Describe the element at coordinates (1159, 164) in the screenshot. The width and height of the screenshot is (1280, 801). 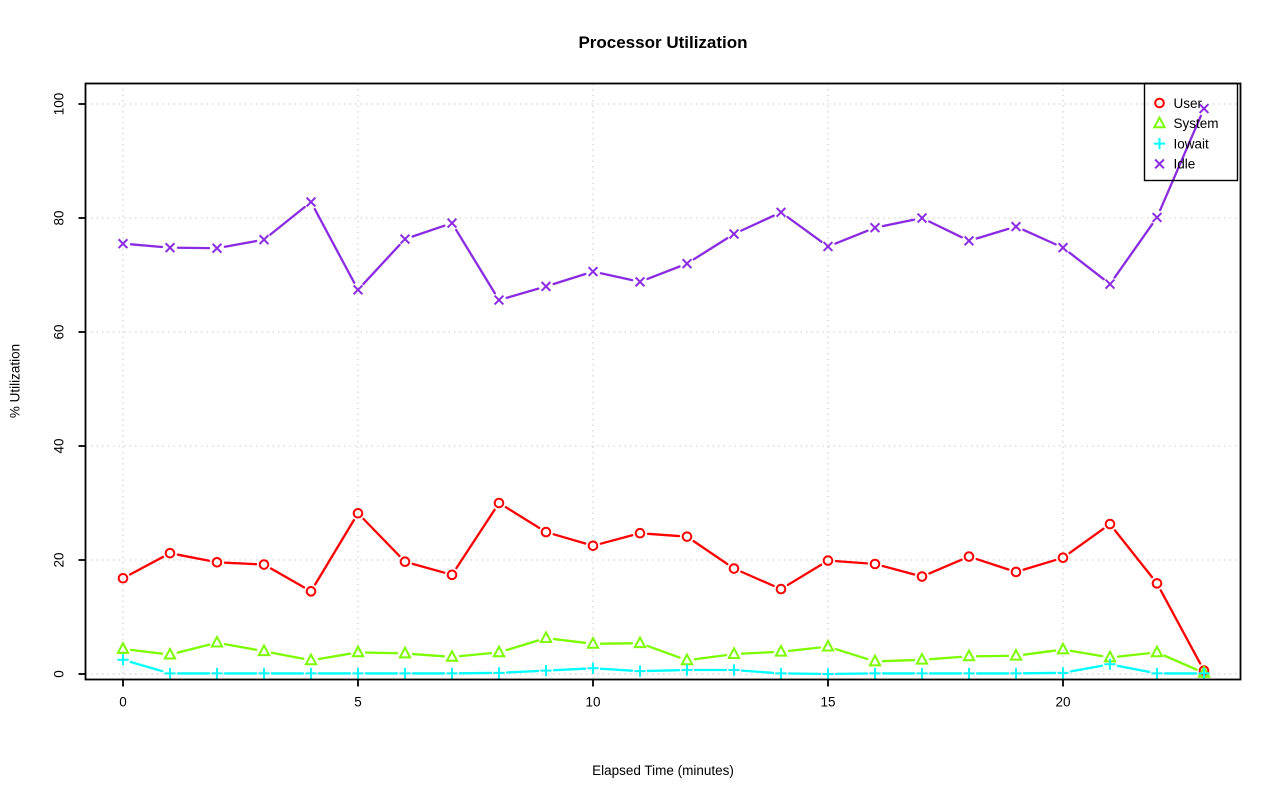
I see `legend-idle-marker-icon` at that location.